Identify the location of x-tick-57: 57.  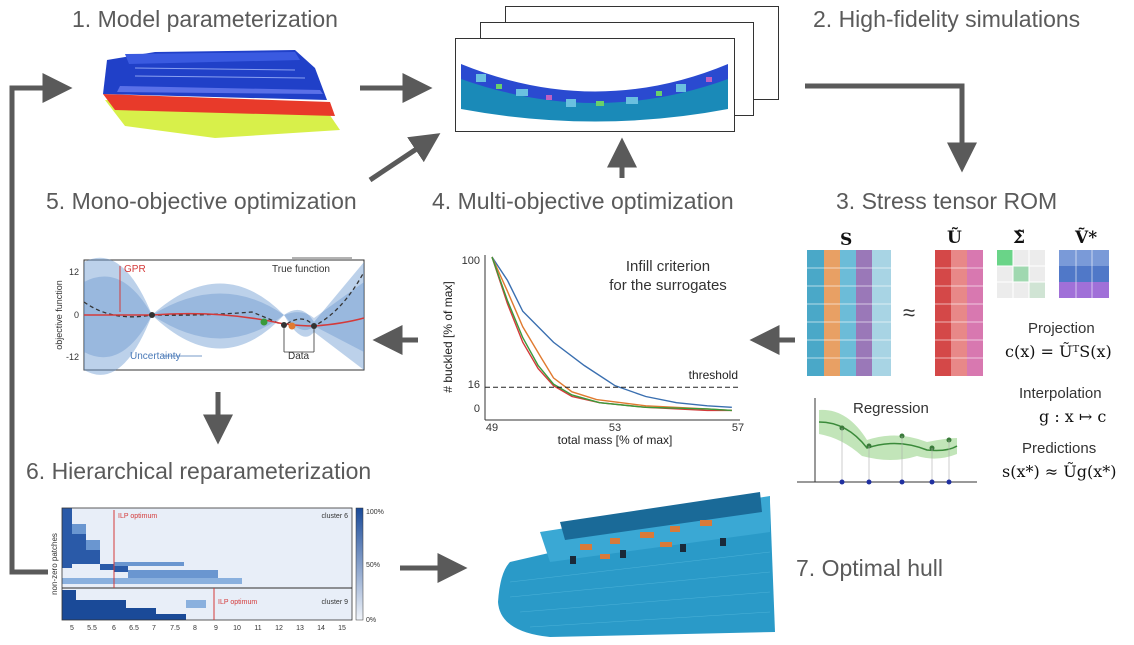
(738, 428).